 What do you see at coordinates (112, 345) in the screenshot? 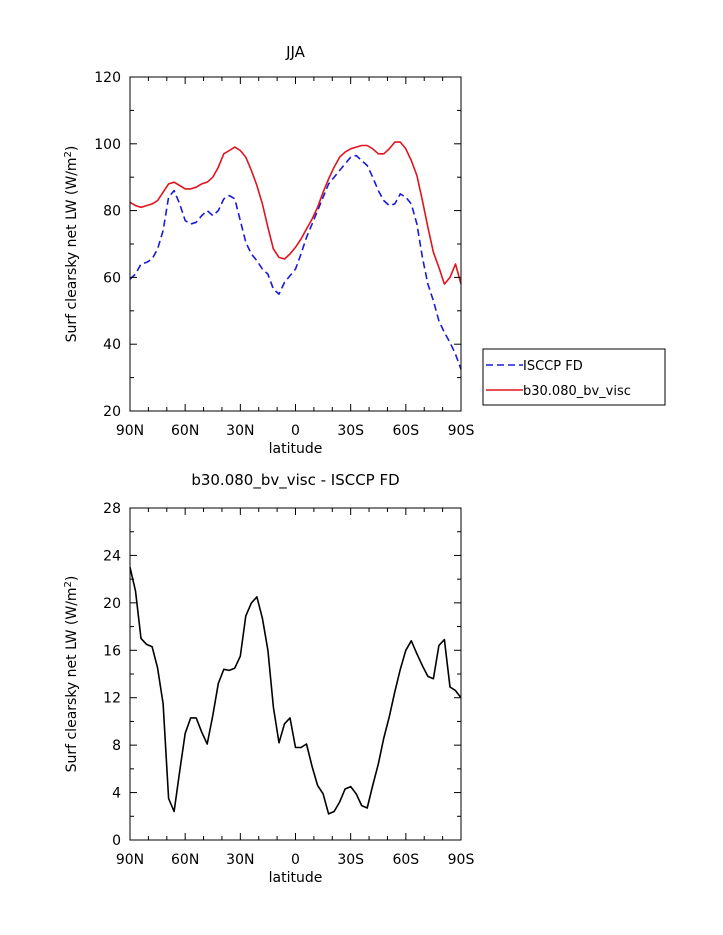
I see `y-tick-label: 40` at bounding box center [112, 345].